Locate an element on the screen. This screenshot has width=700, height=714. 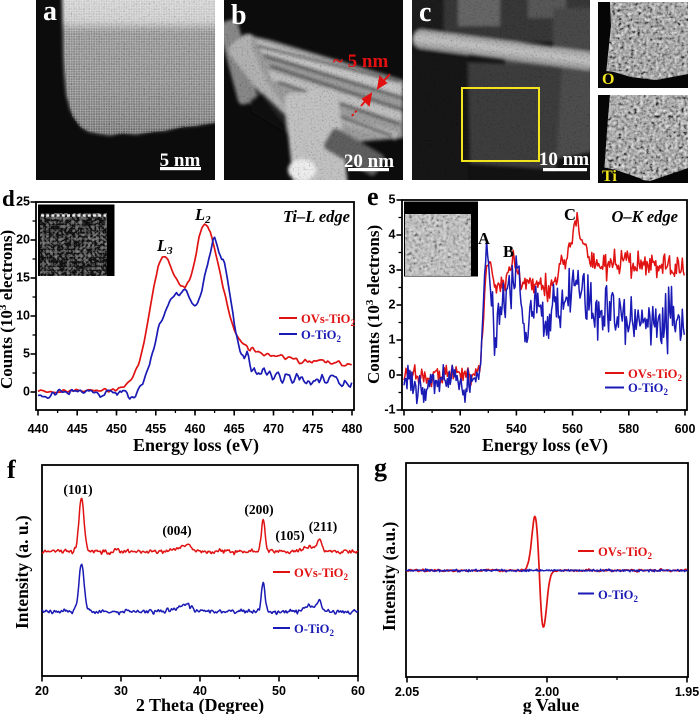
svg-text: e is located at coordinates (373, 196).